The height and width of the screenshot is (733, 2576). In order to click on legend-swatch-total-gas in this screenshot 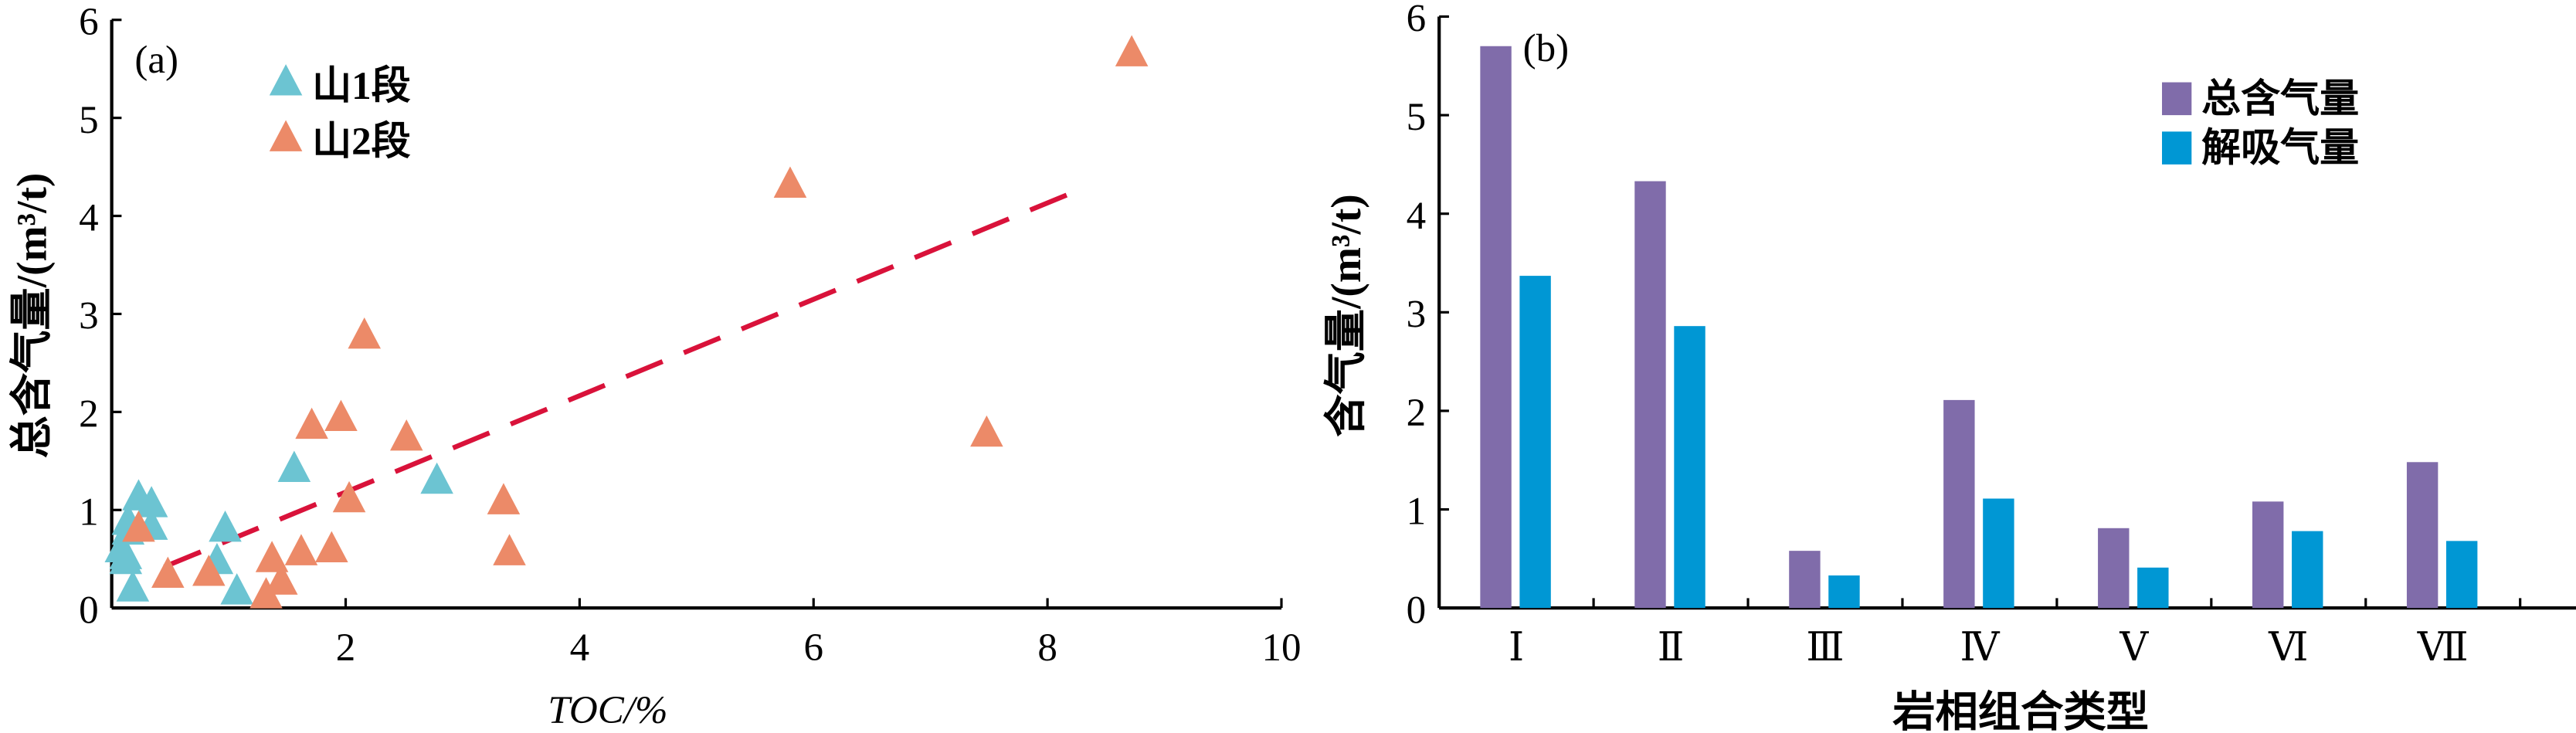, I will do `click(2177, 99)`.